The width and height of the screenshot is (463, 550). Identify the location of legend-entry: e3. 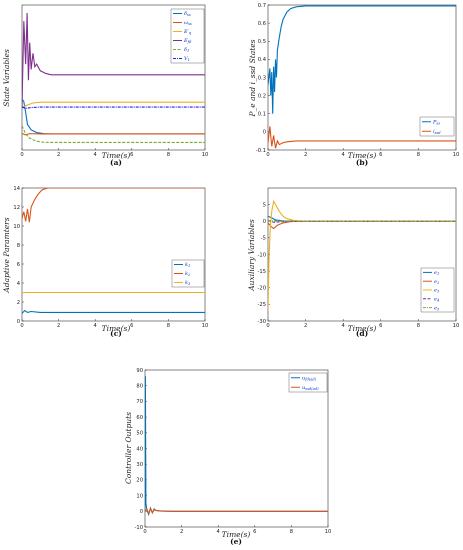
(437, 291).